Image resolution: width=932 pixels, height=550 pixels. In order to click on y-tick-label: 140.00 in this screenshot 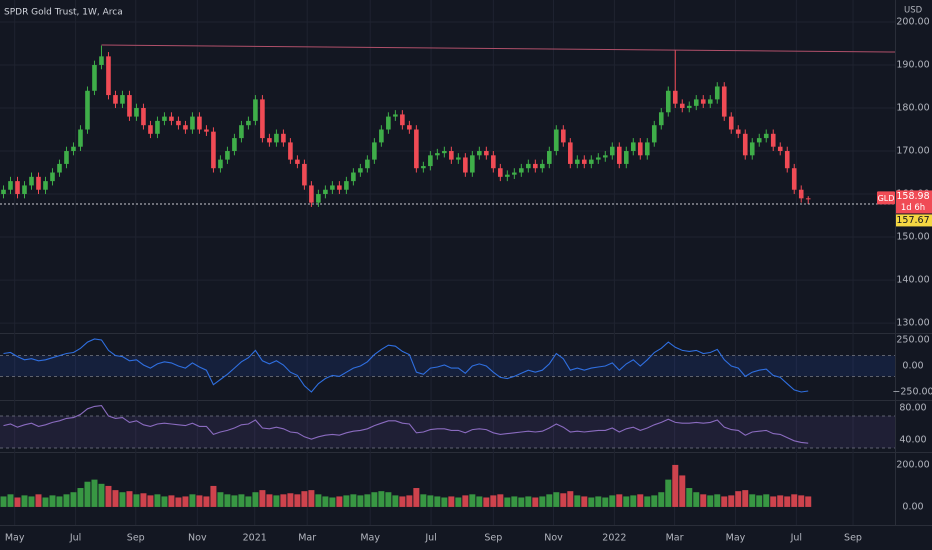, I will do `click(912, 280)`.